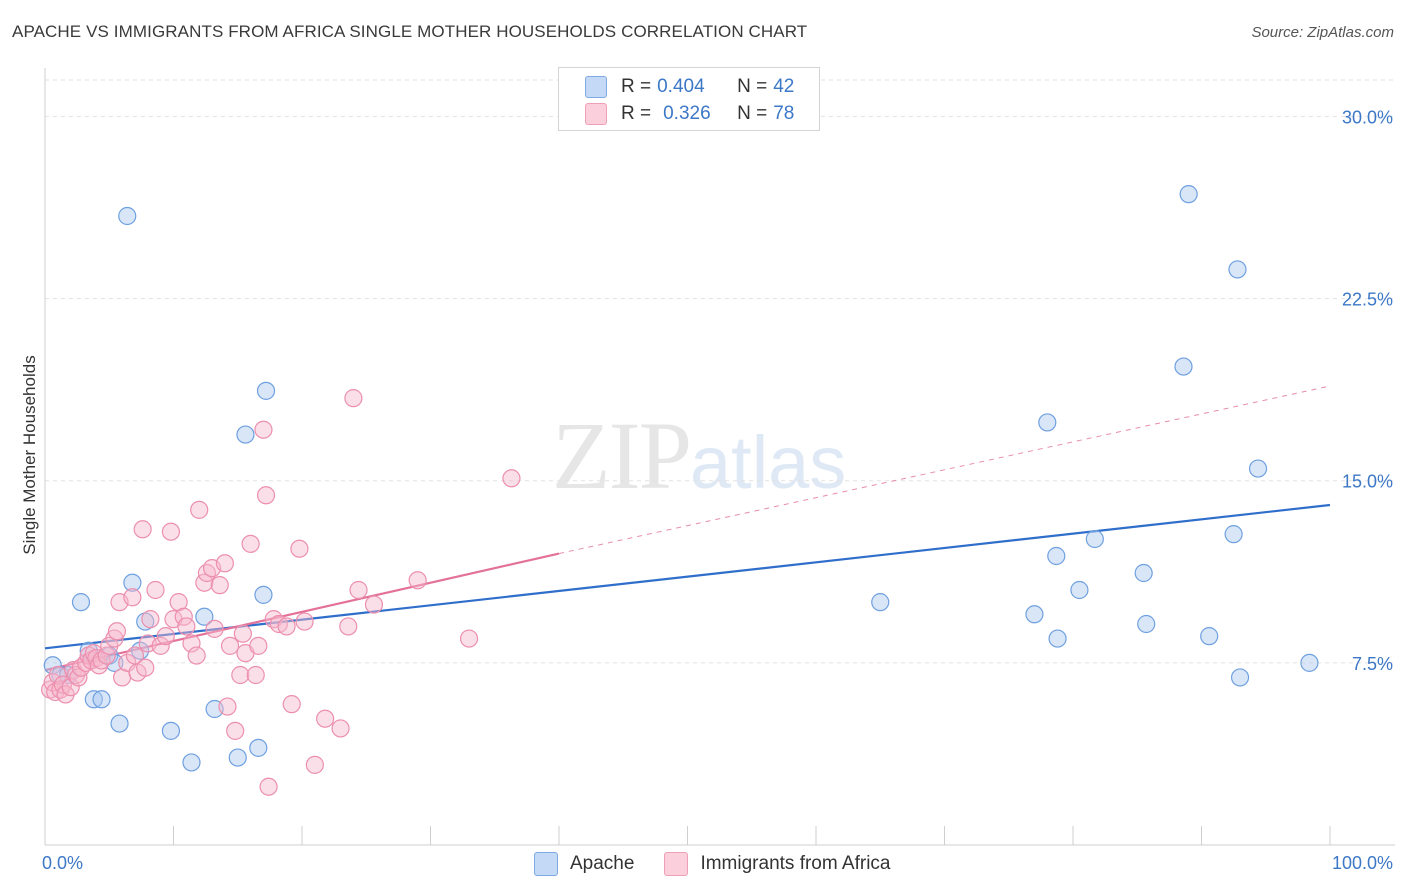  I want to click on legend-label-africa: Immigrants from Africa, so click(795, 863).